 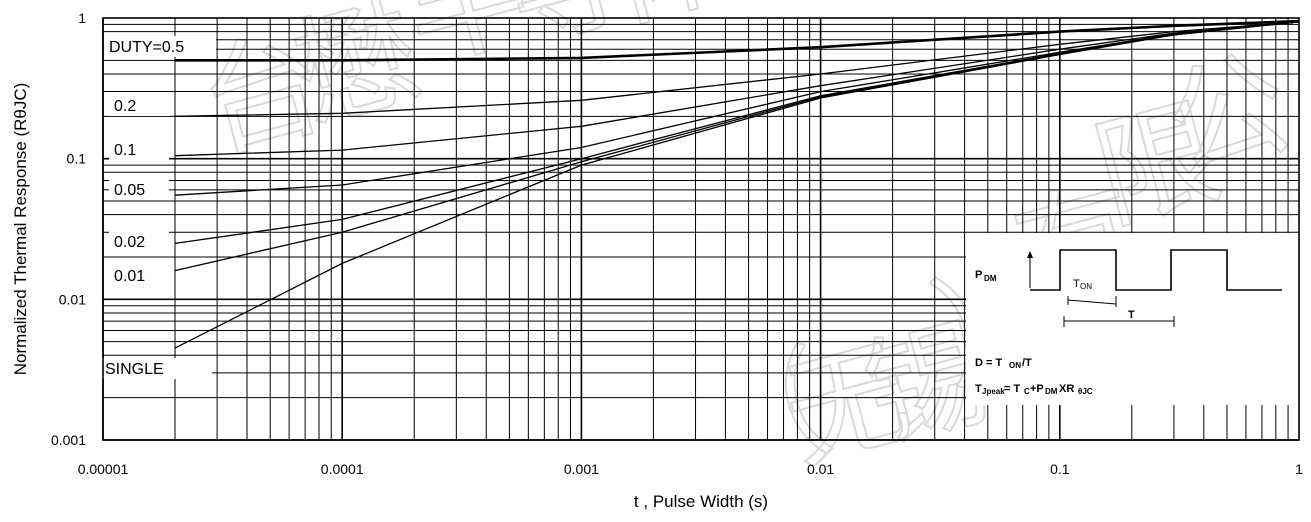 I want to click on series-label-2: 0.1, so click(x=125, y=150).